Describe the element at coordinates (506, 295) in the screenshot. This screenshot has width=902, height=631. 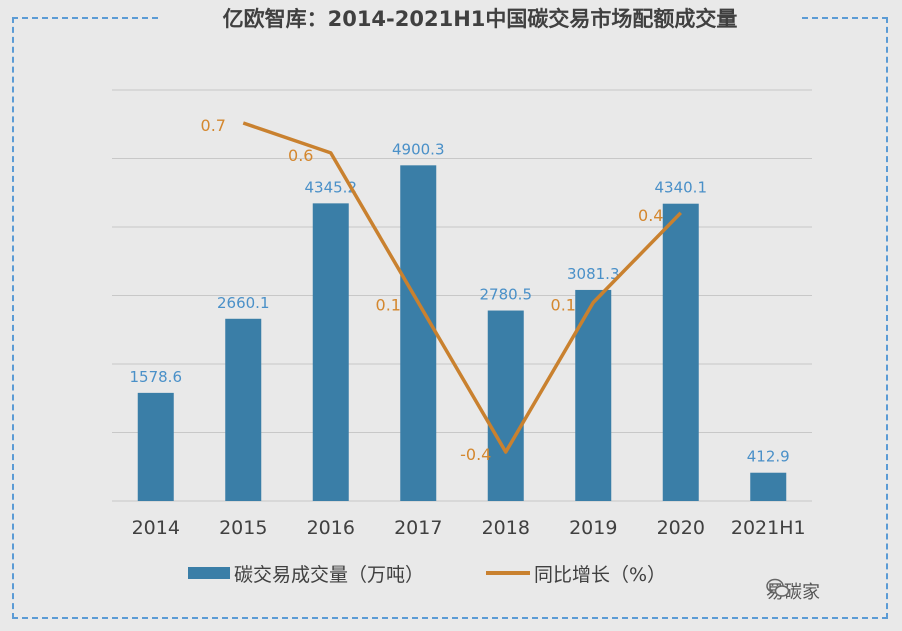
I see `bar-label-2018: 2780.5` at that location.